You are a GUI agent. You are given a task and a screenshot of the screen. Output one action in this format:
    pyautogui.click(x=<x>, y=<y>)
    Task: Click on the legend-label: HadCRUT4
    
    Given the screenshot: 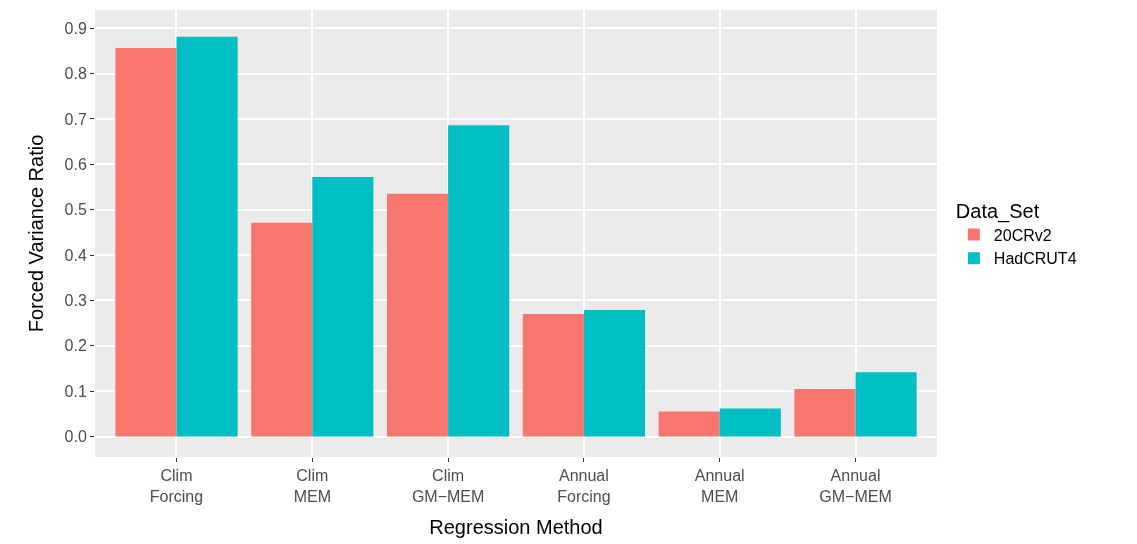 What is the action you would take?
    pyautogui.click(x=1035, y=259)
    